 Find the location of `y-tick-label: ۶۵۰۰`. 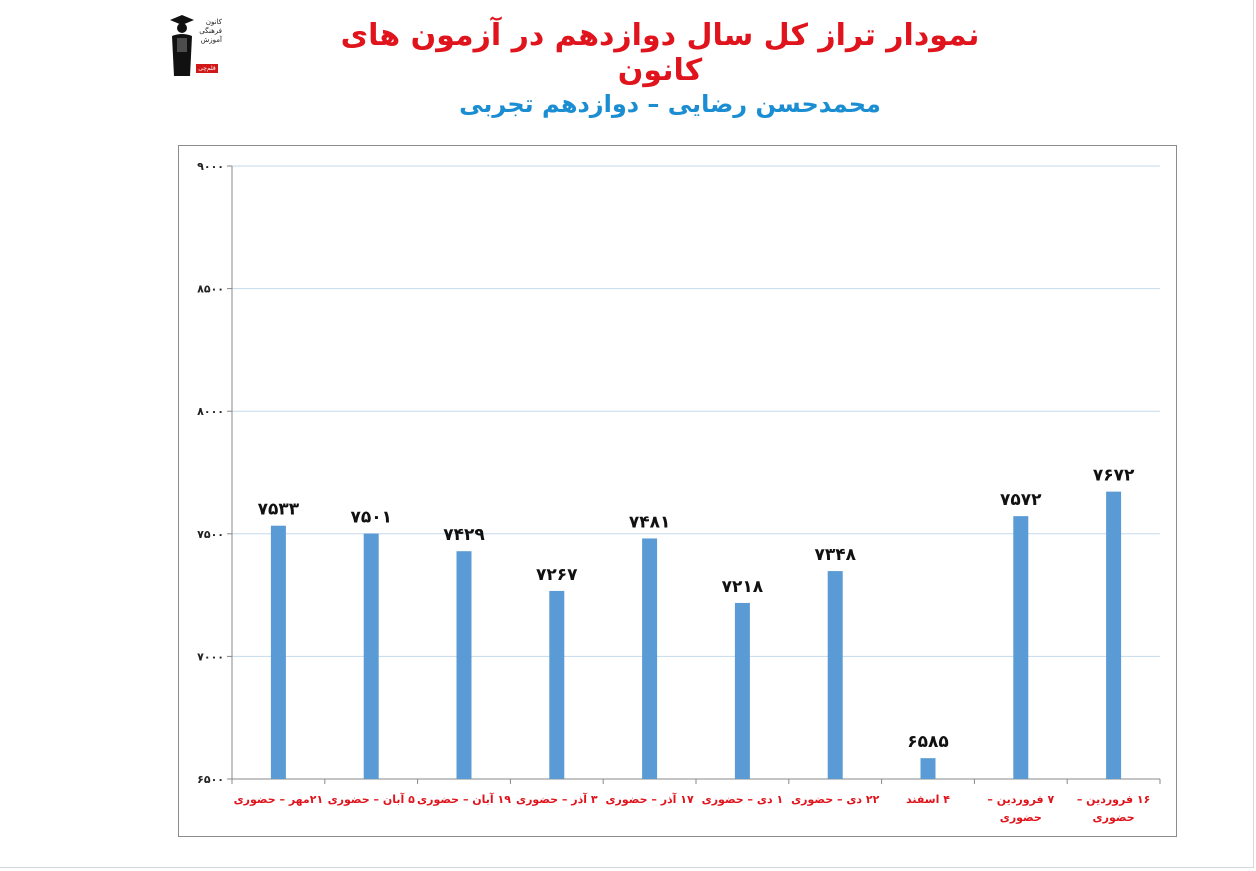

y-tick-label: ۶۵۰۰ is located at coordinates (210, 779).